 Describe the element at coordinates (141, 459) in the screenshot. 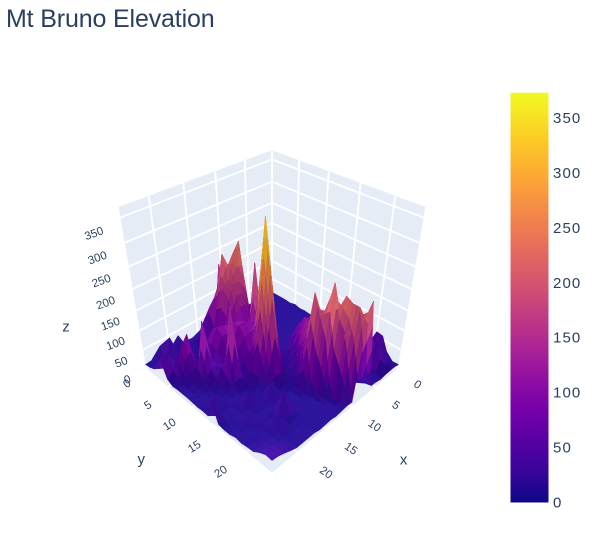

I see `svg-text: y` at that location.